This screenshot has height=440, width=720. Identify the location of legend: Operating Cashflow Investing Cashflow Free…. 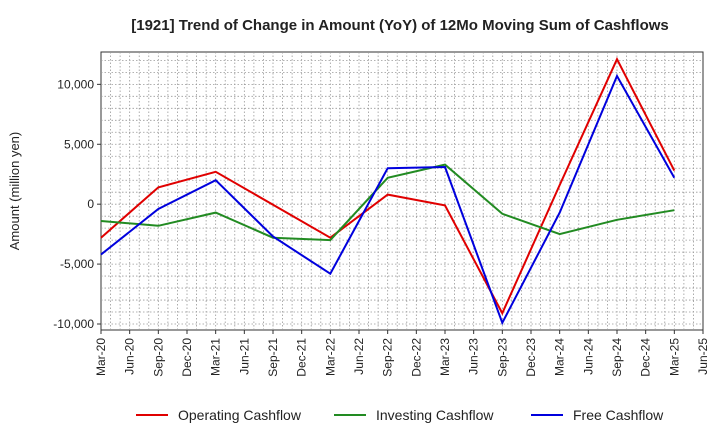
(400, 415).